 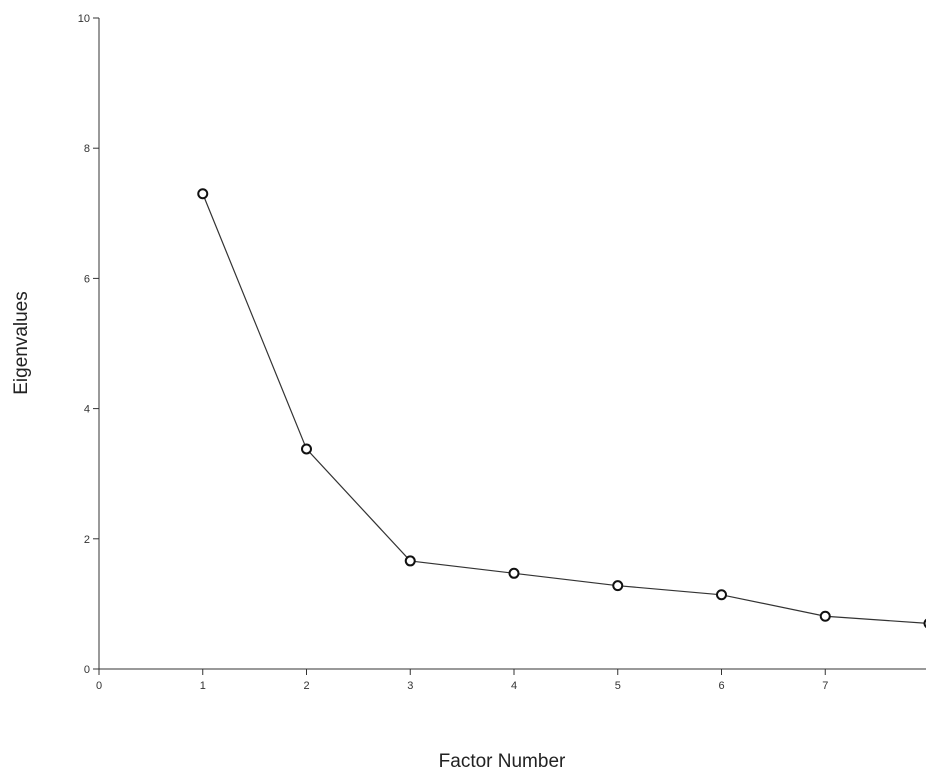 What do you see at coordinates (21, 343) in the screenshot?
I see `y-axis-title: Eigenvalues` at bounding box center [21, 343].